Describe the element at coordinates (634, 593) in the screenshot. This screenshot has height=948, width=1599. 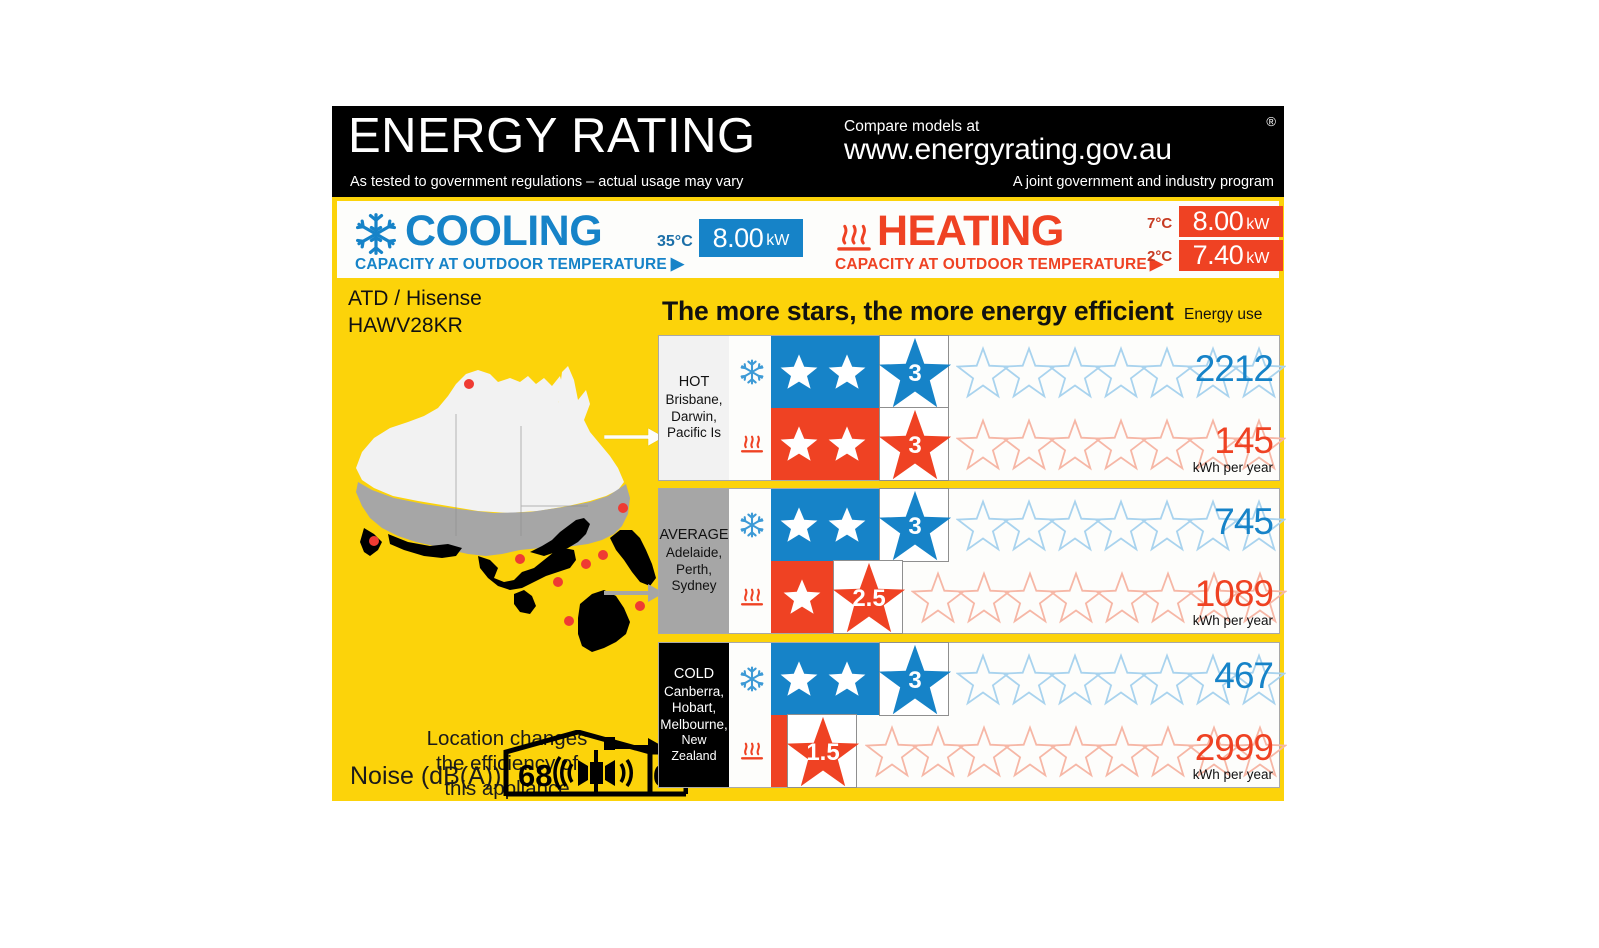
I see `arrow-to-average-zone-icon` at that location.